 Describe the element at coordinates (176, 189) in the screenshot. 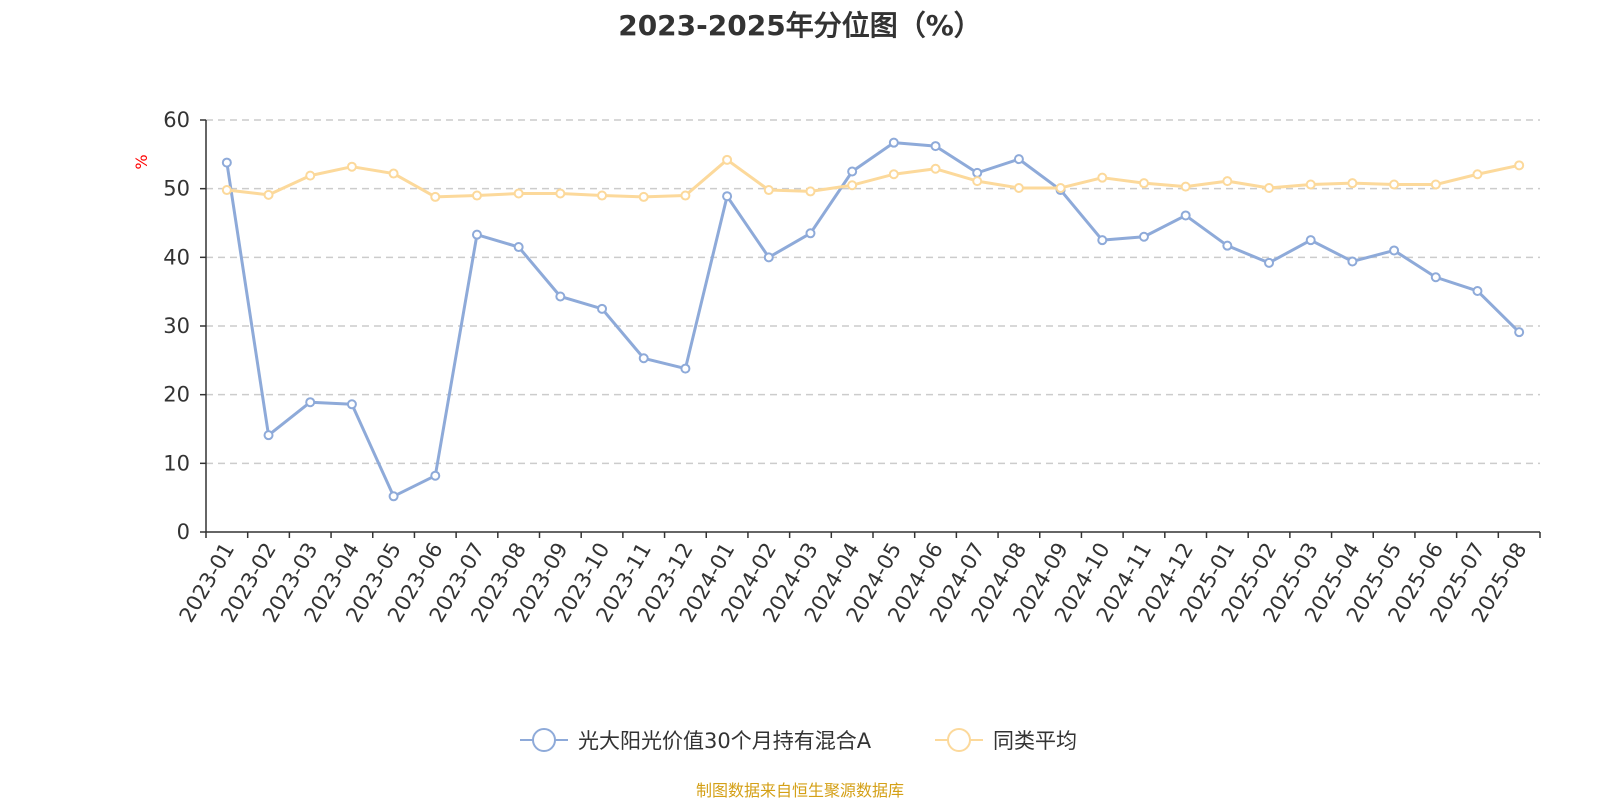

I see `y-tick-label: 50` at that location.